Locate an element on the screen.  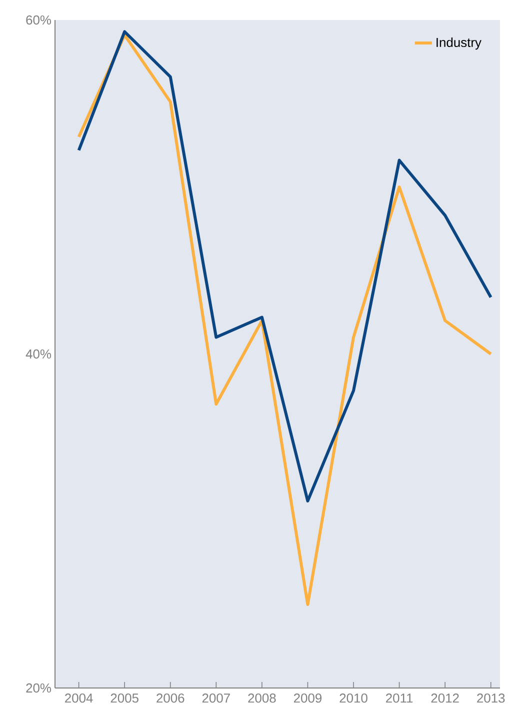
x-tick-label: 2006 is located at coordinates (170, 698).